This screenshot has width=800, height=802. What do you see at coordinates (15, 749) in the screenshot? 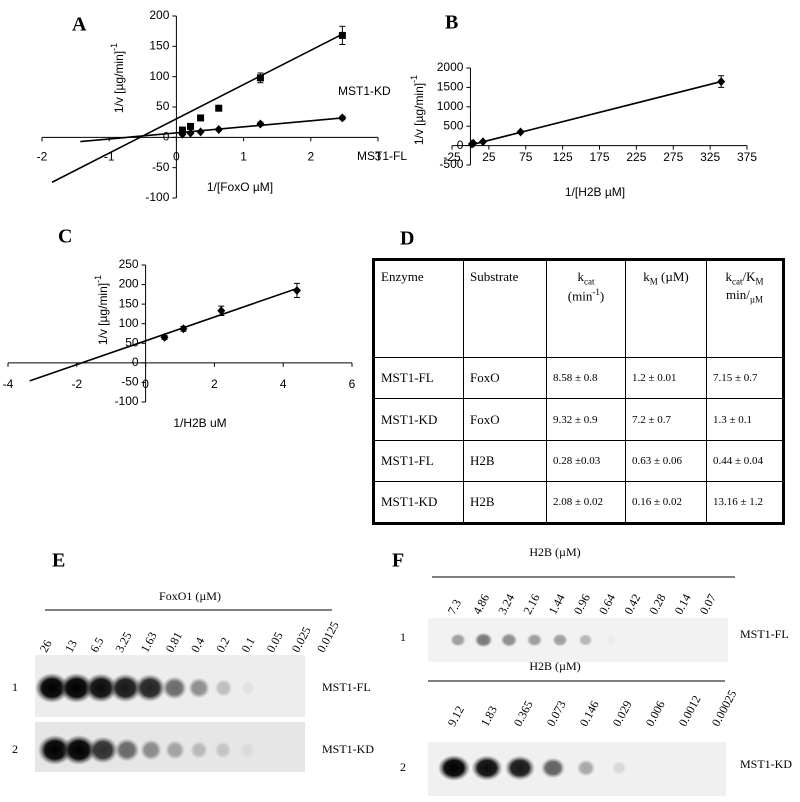
I see `row-number: 2` at bounding box center [15, 749].